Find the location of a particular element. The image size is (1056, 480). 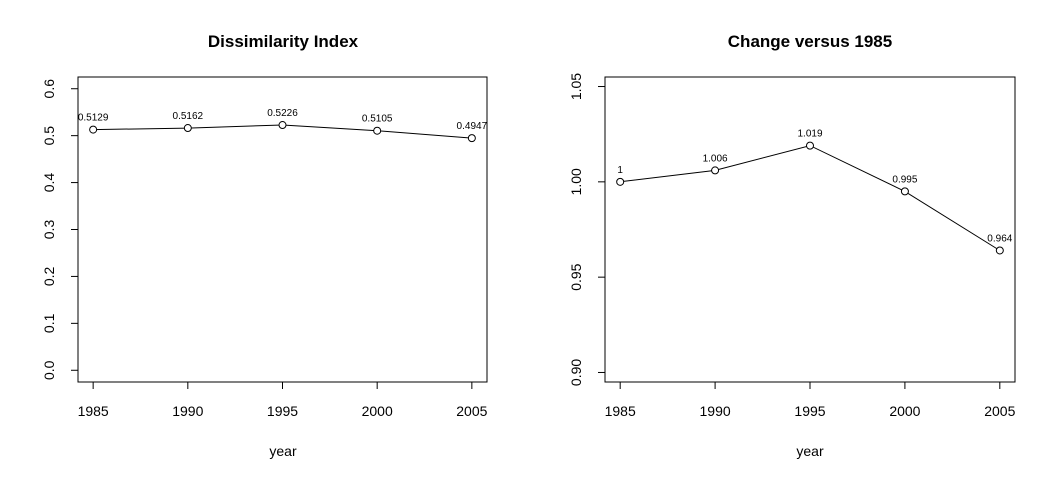

series-line is located at coordinates (810, 198).